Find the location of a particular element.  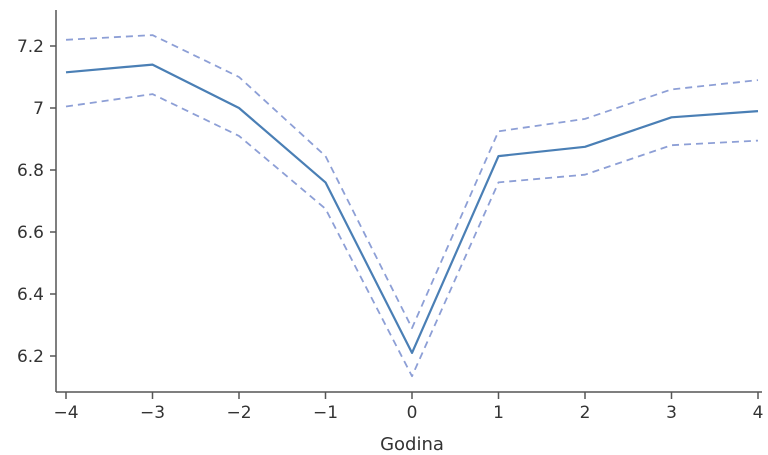

x-tick-label: 3 is located at coordinates (671, 413).